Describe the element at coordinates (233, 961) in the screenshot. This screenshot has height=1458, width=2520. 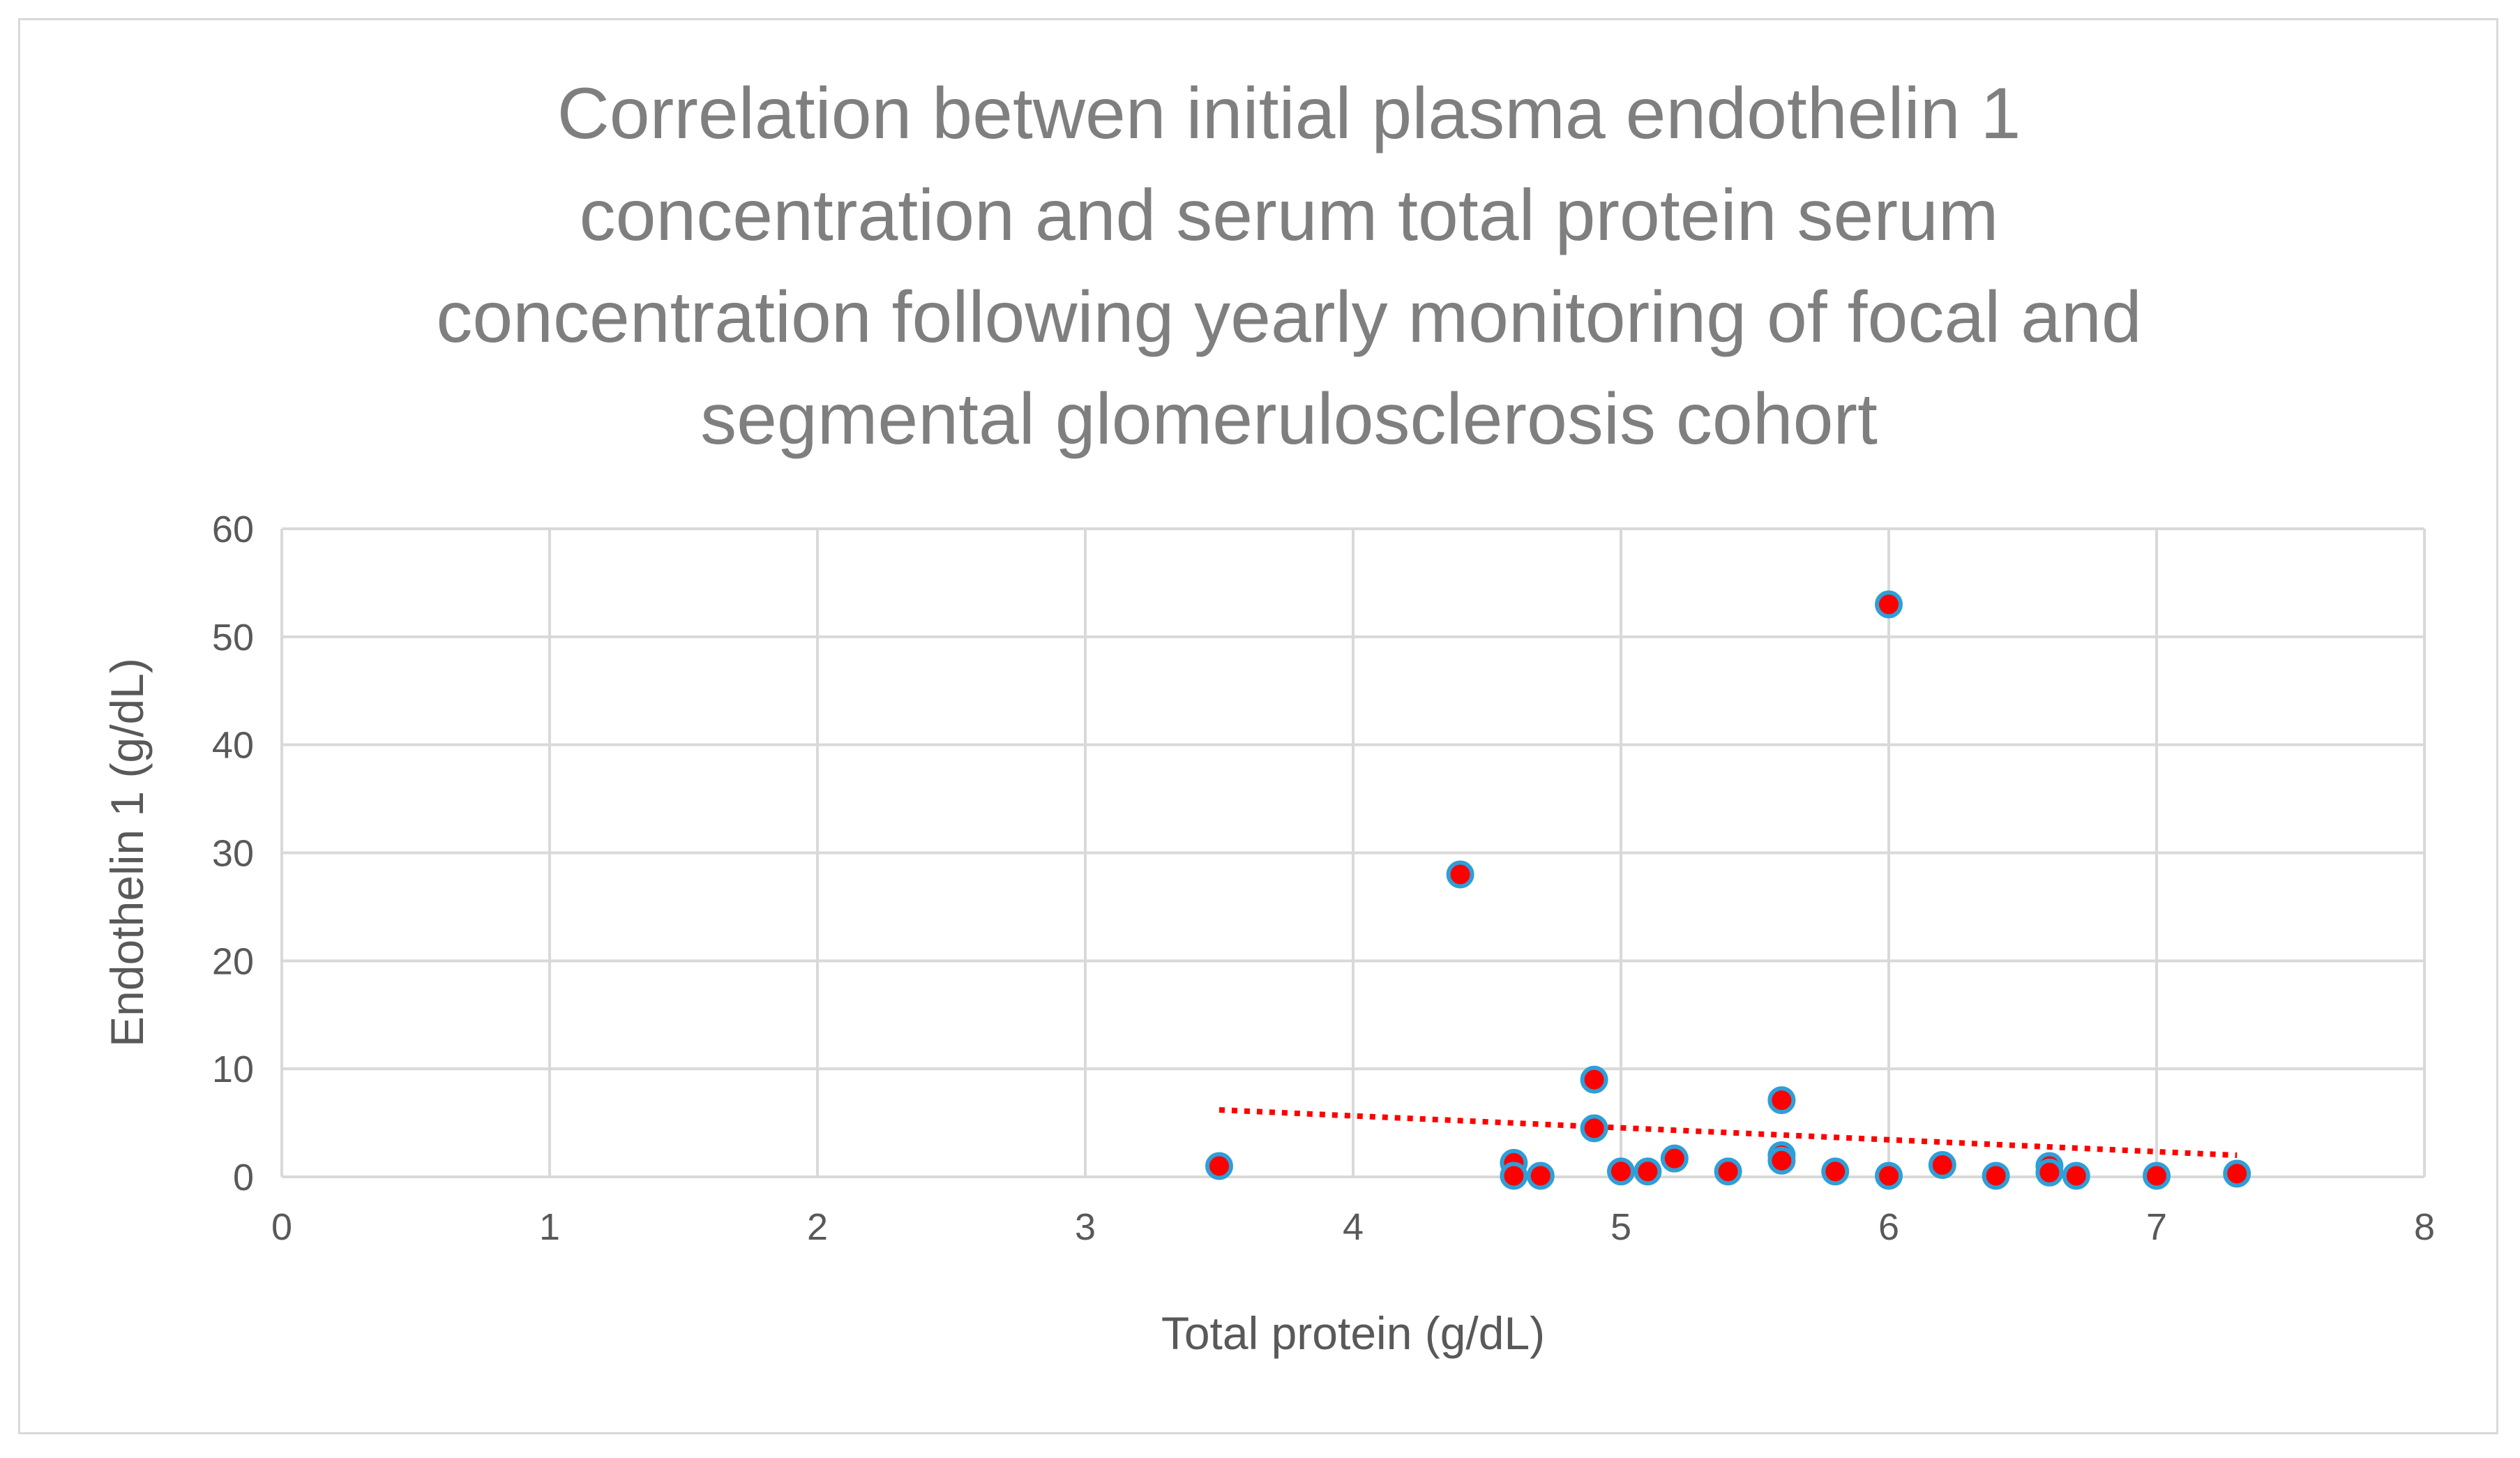
I see `y-tick-label-2: 20` at that location.